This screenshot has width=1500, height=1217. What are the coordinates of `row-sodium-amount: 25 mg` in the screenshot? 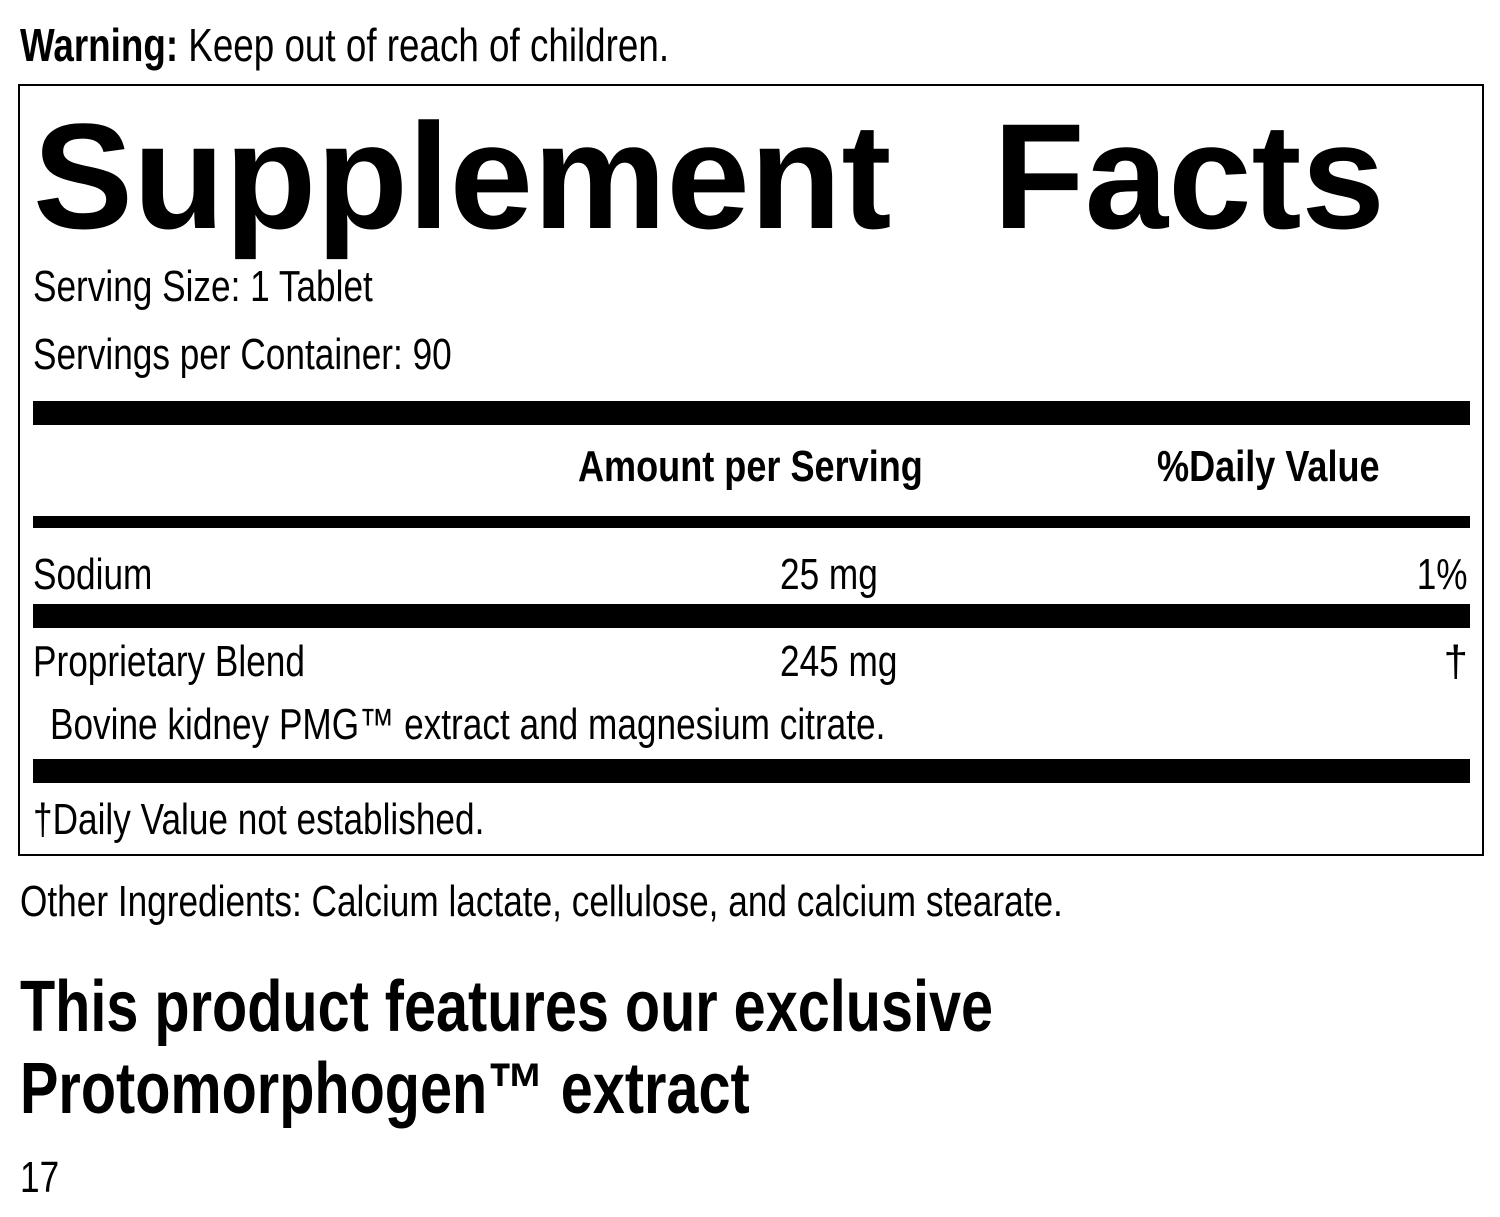 It's located at (829, 574).